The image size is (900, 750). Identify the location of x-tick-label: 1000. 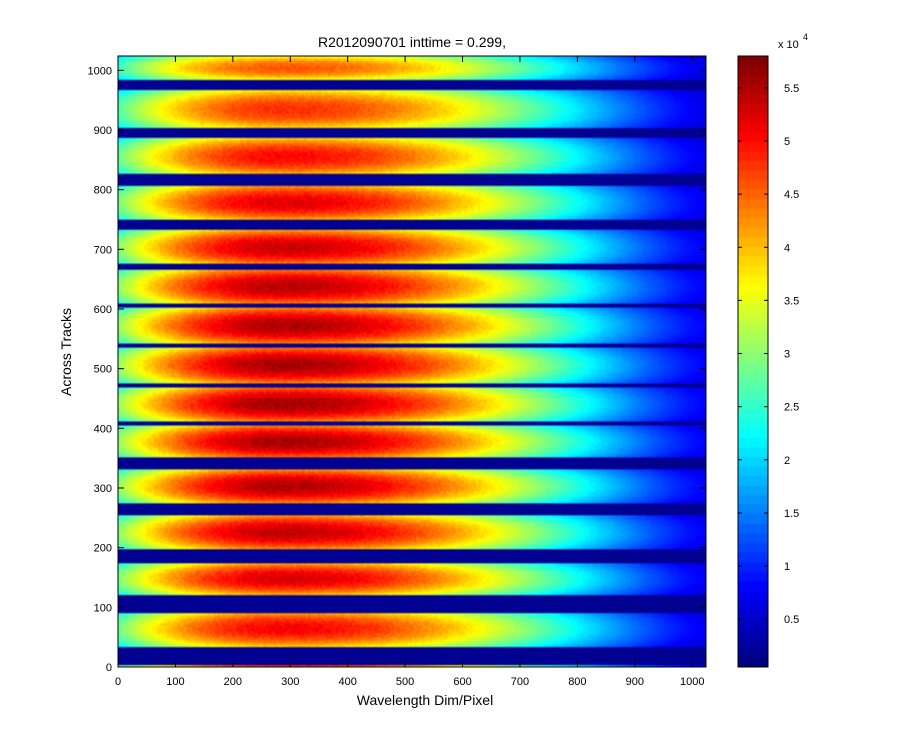
(692, 682).